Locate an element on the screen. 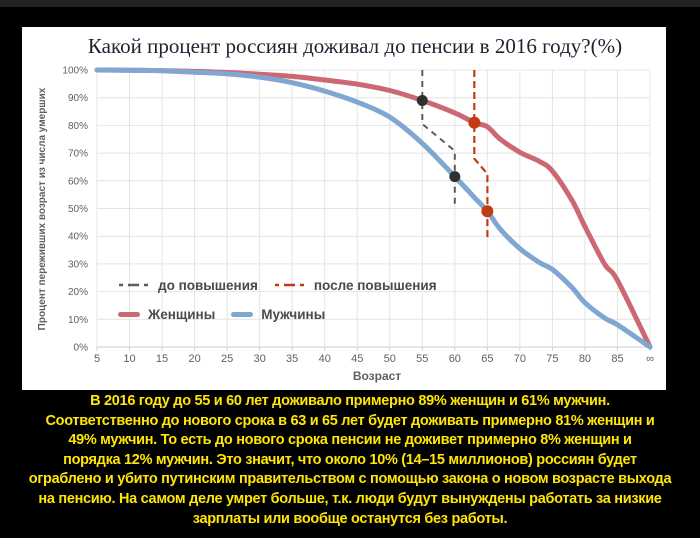  x-tick-label: 80 is located at coordinates (585, 359).